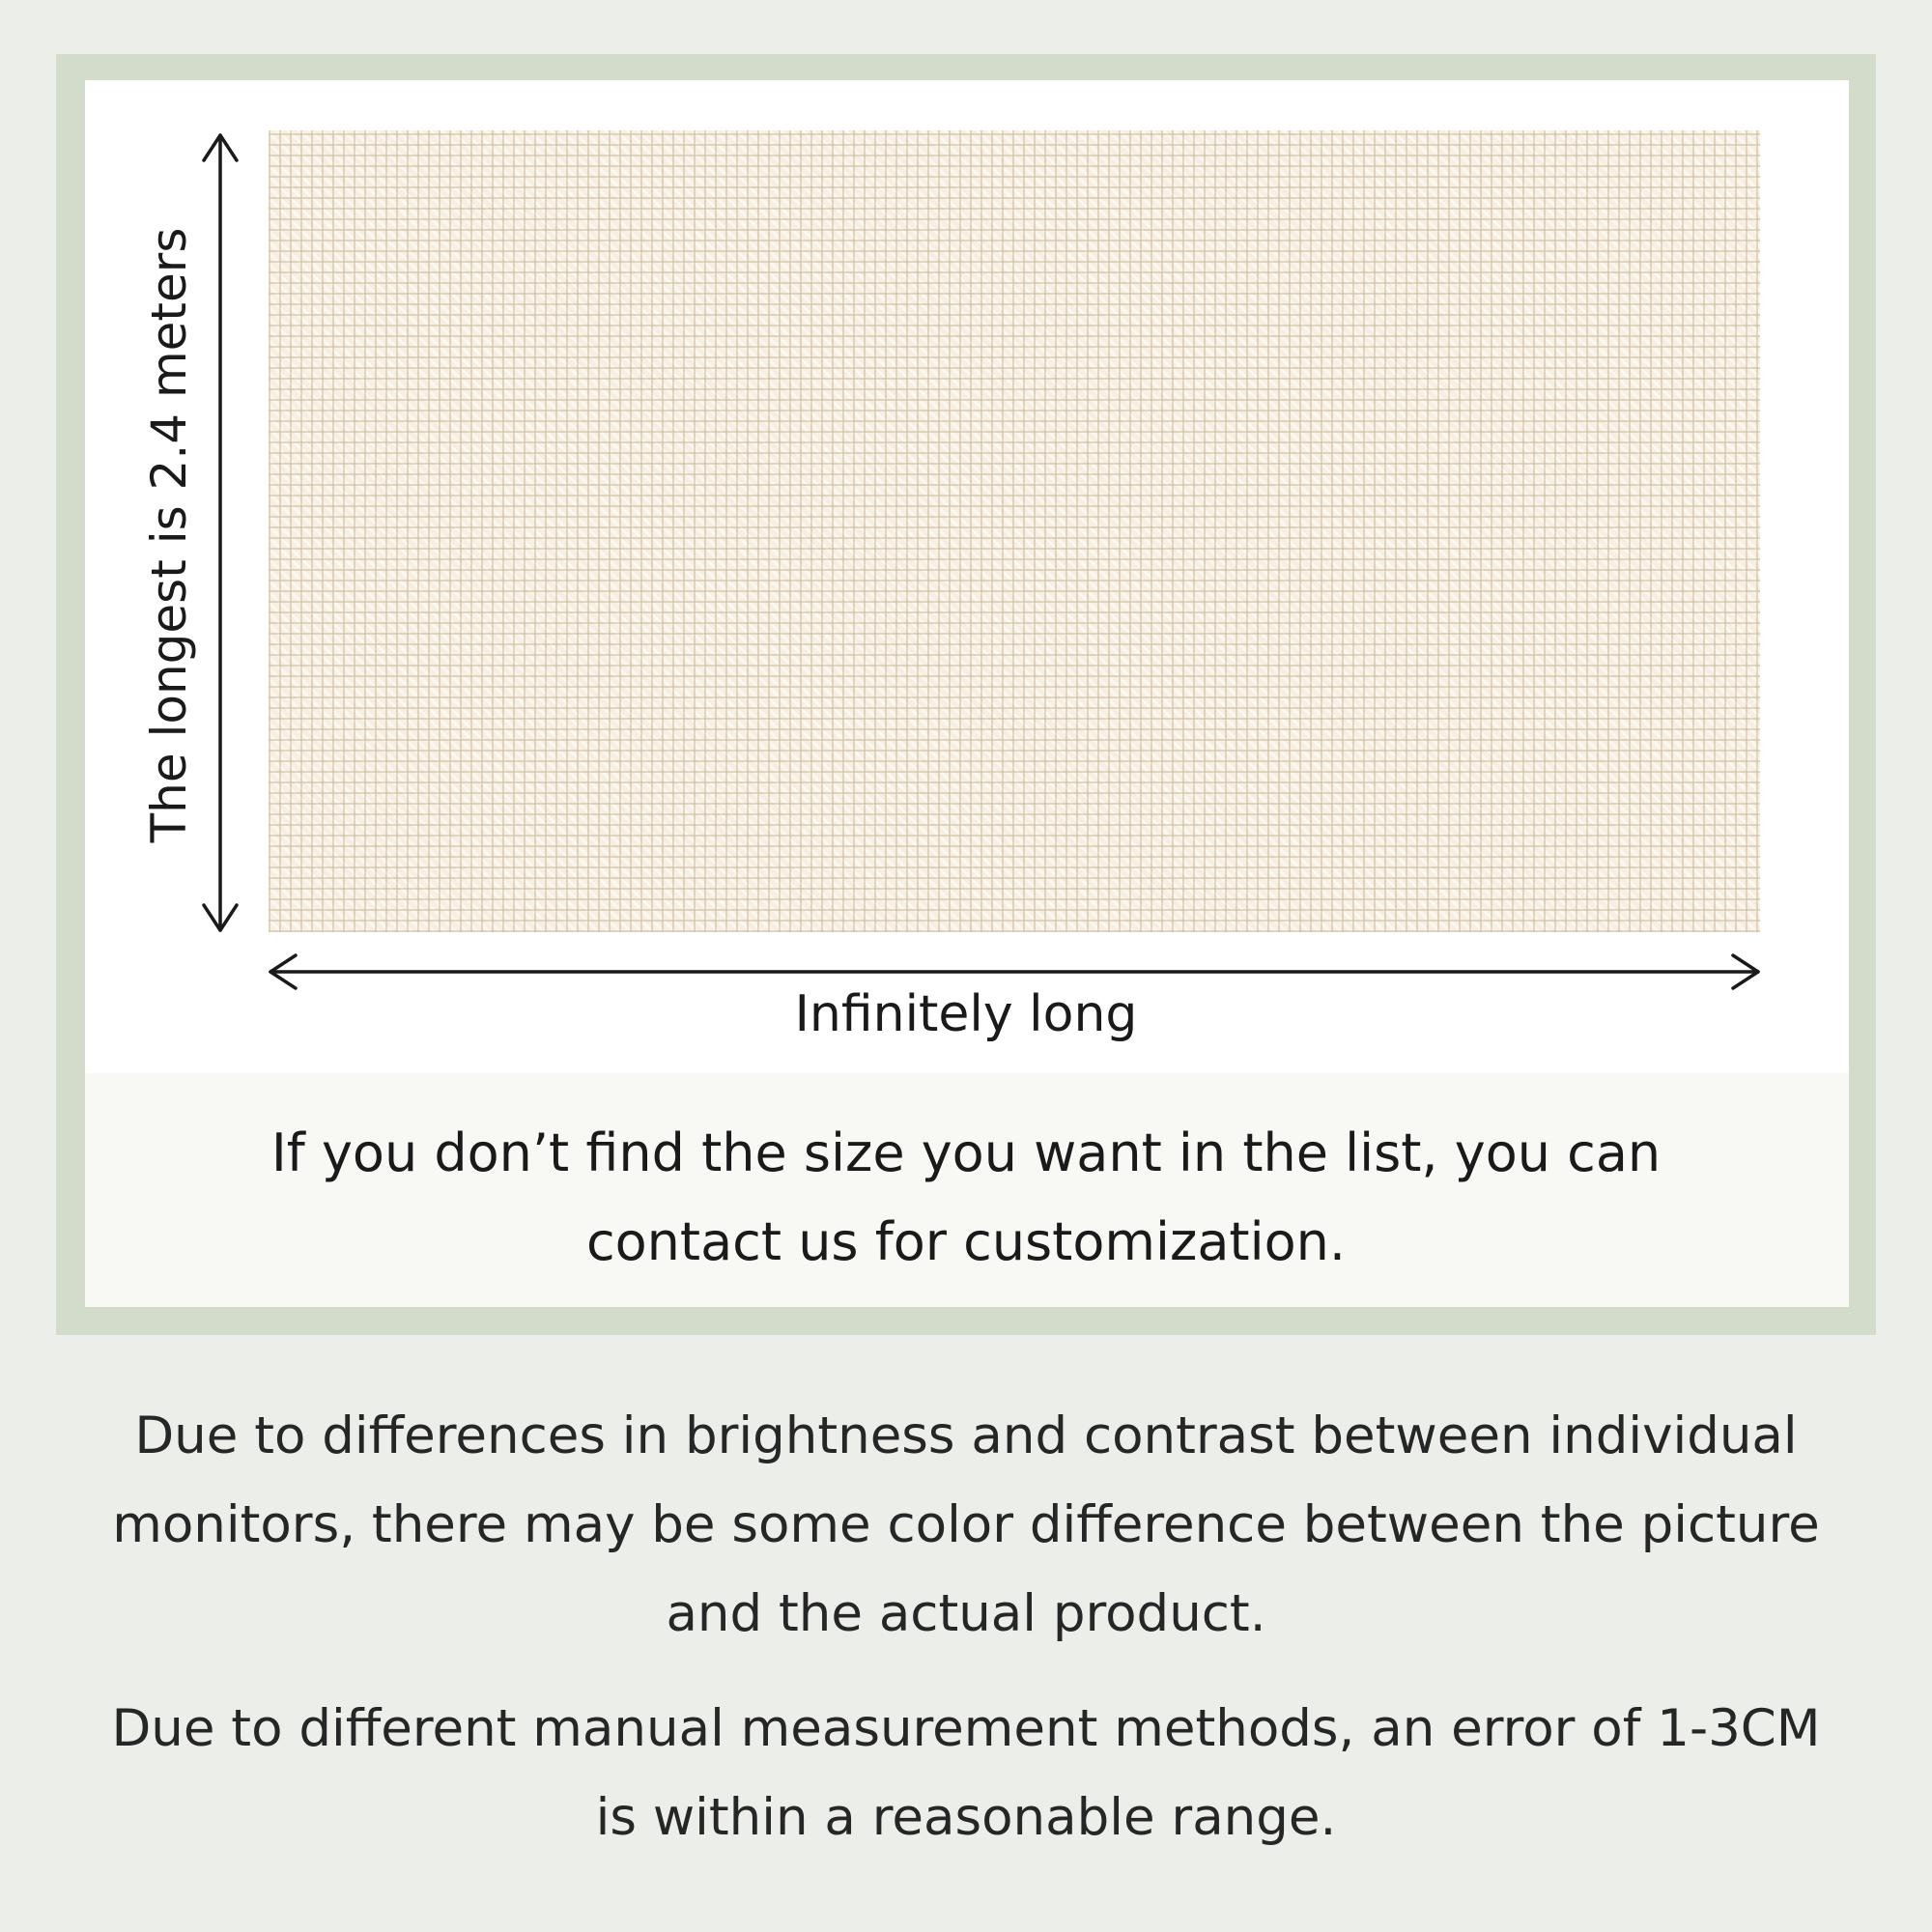  I want to click on height-arrow, so click(220, 532).